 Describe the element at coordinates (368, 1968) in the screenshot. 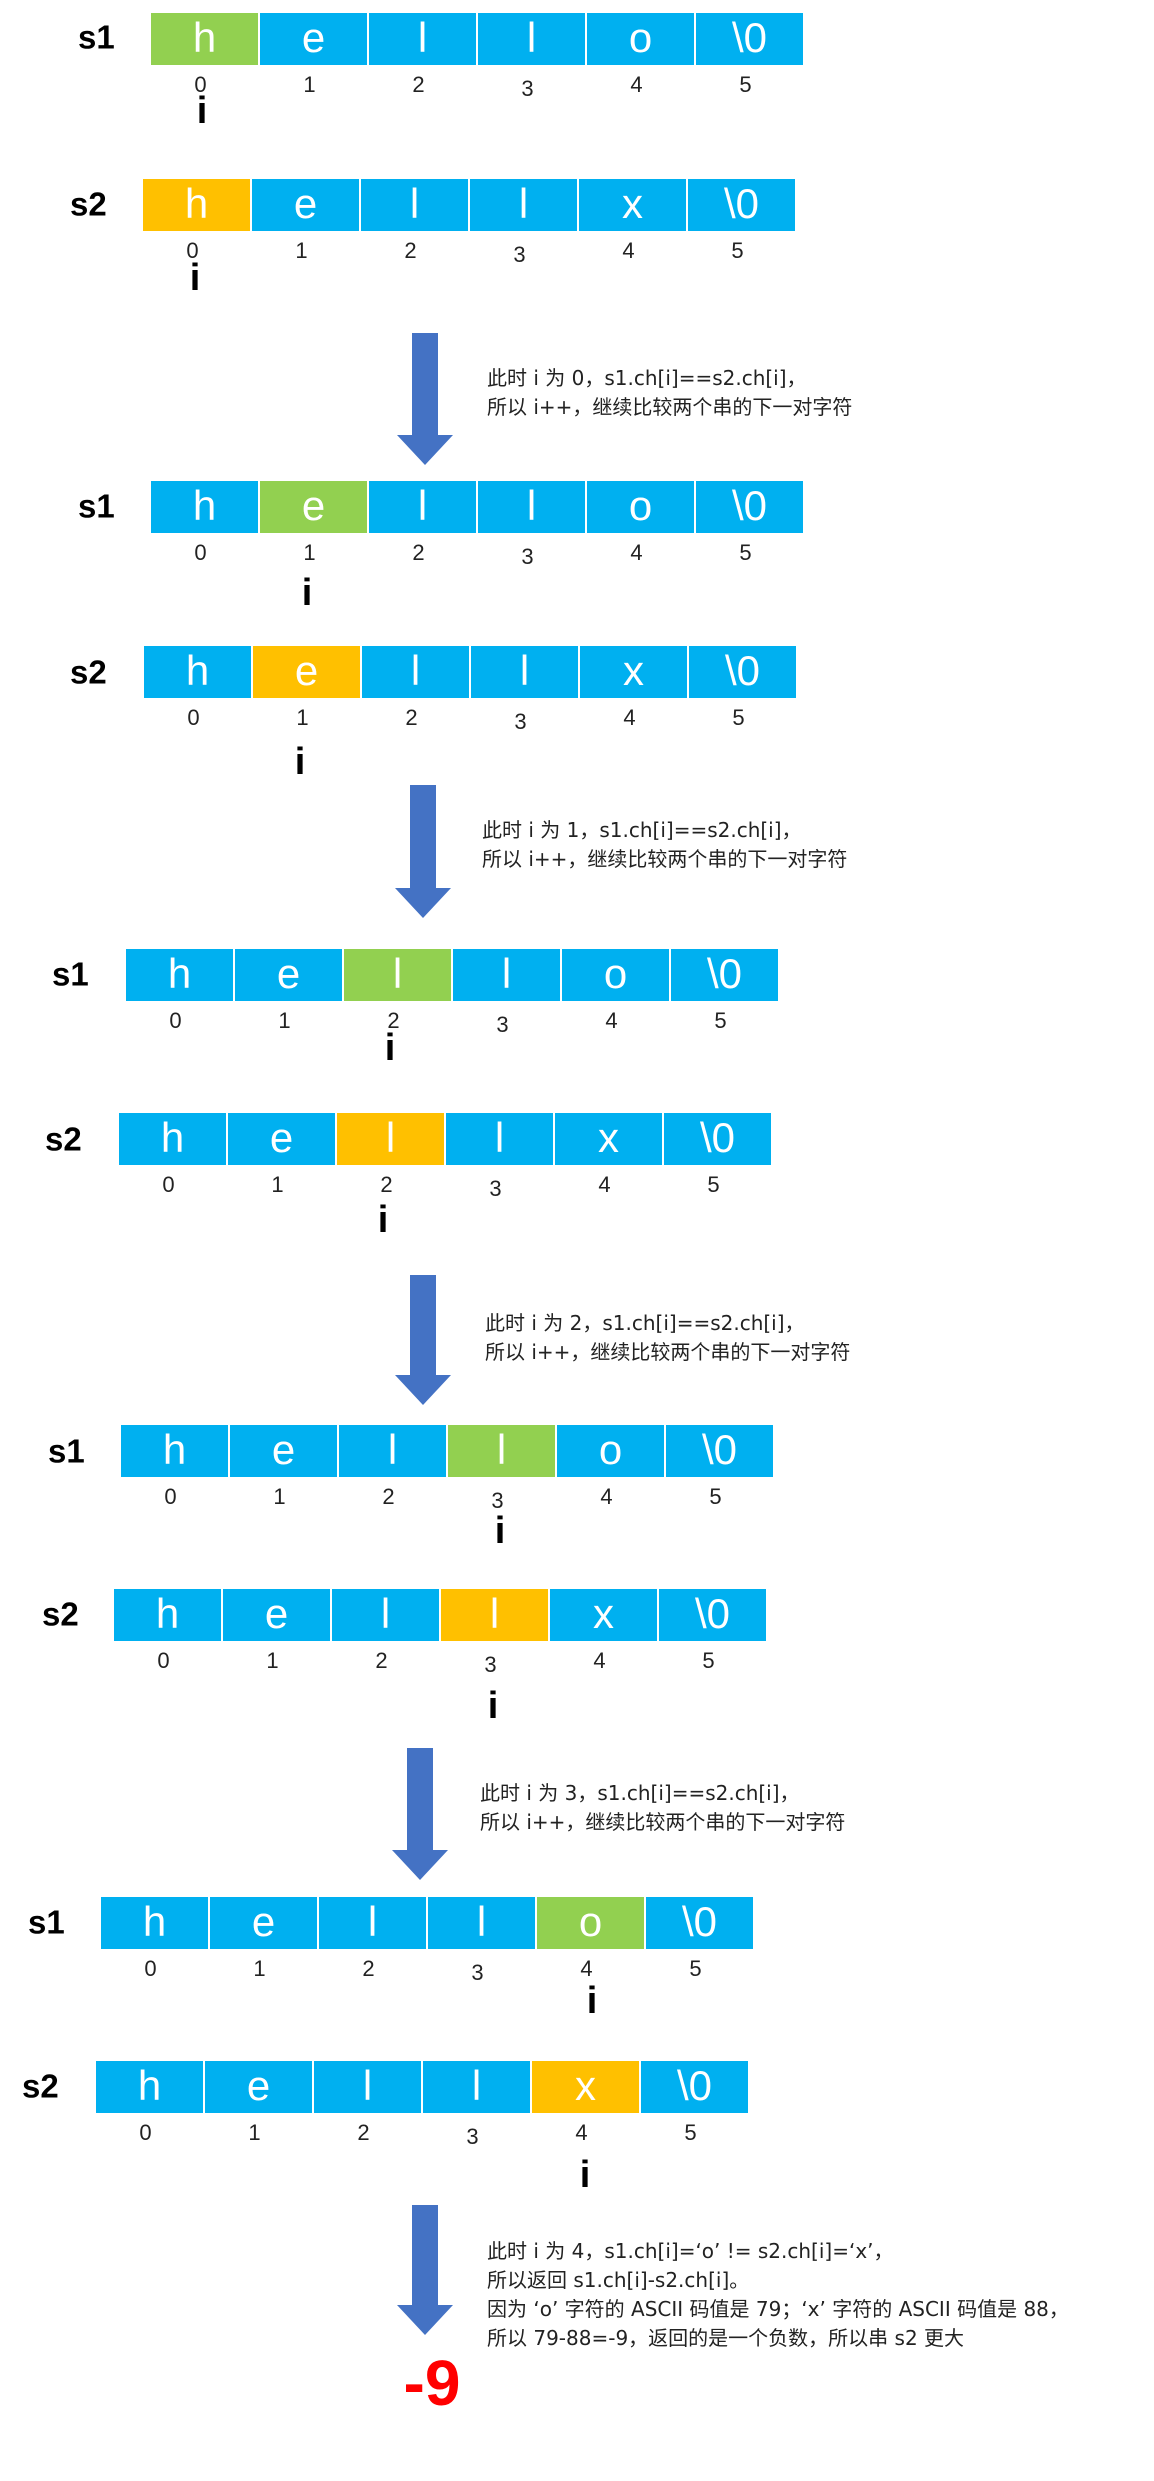

I see `s1-index-4-2: 2` at that location.